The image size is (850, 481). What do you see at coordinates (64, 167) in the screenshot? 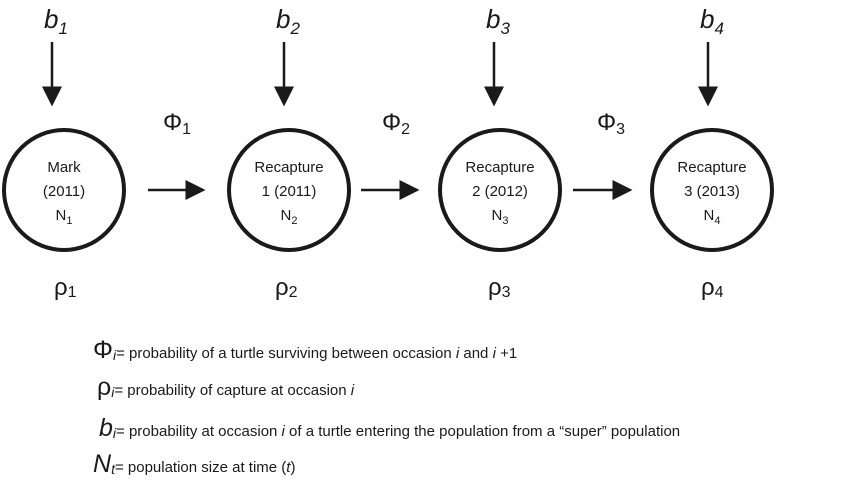
I see `occasion-1-line-1: Mark` at bounding box center [64, 167].